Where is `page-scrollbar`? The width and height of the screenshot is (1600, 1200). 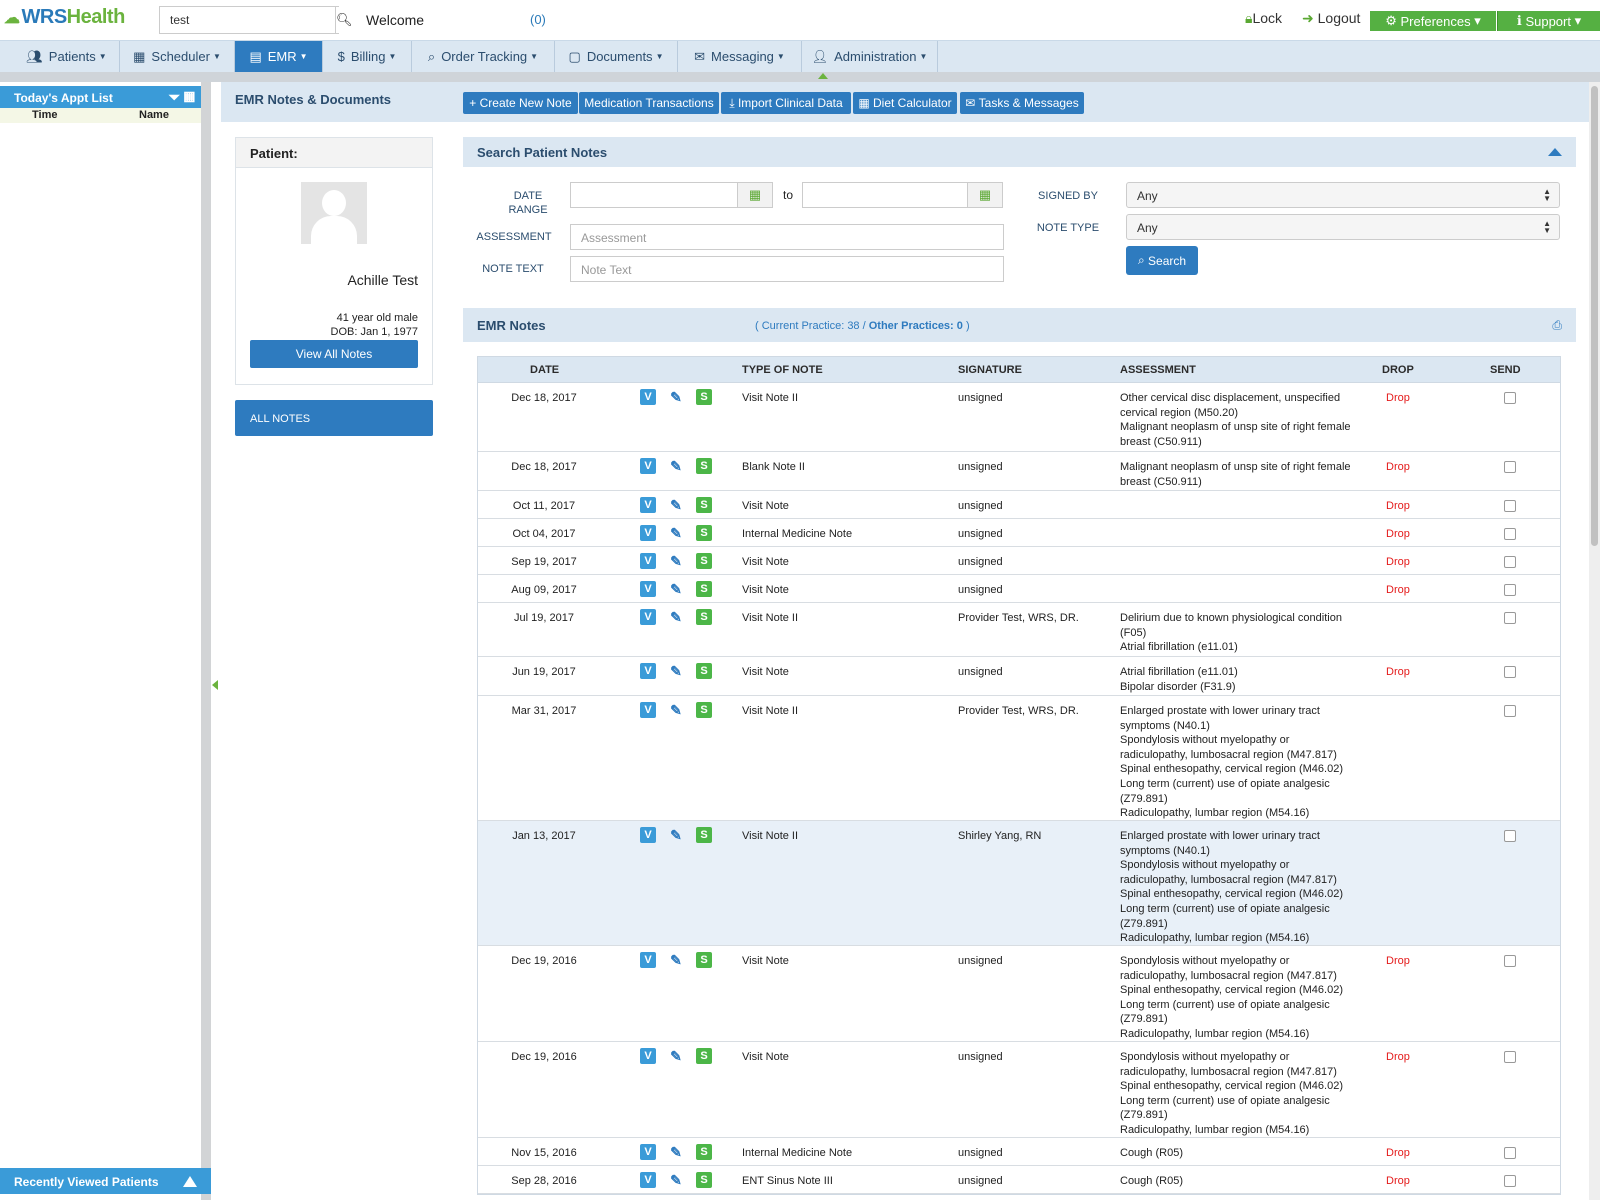 page-scrollbar is located at coordinates (1594, 641).